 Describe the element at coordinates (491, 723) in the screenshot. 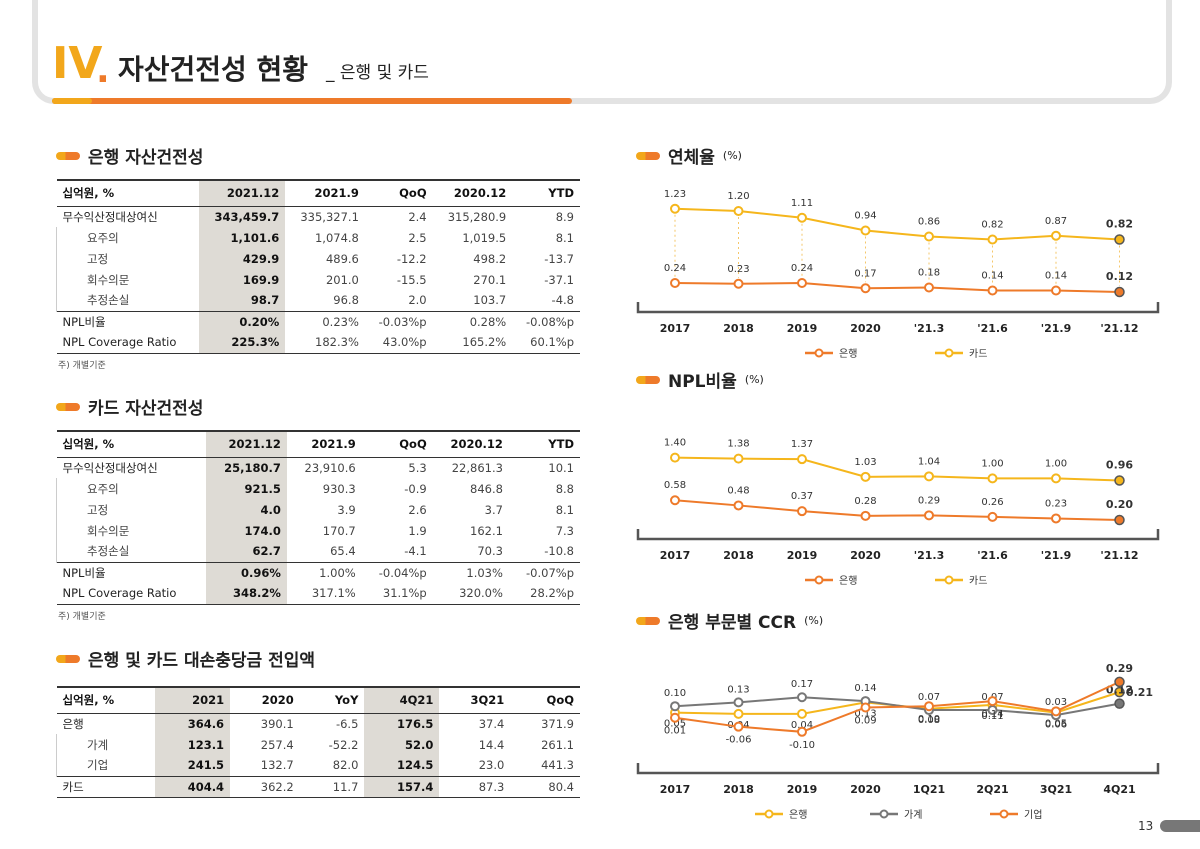

I see `table-cell: 37.4` at that location.